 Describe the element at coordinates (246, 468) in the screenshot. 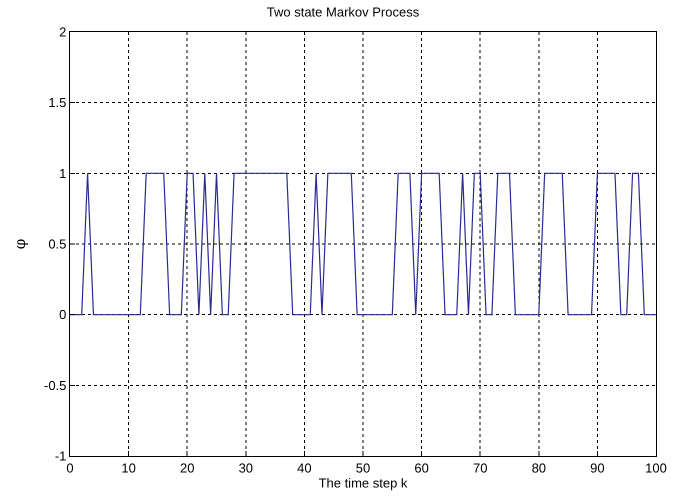

I see `x-tick-label: 30` at that location.